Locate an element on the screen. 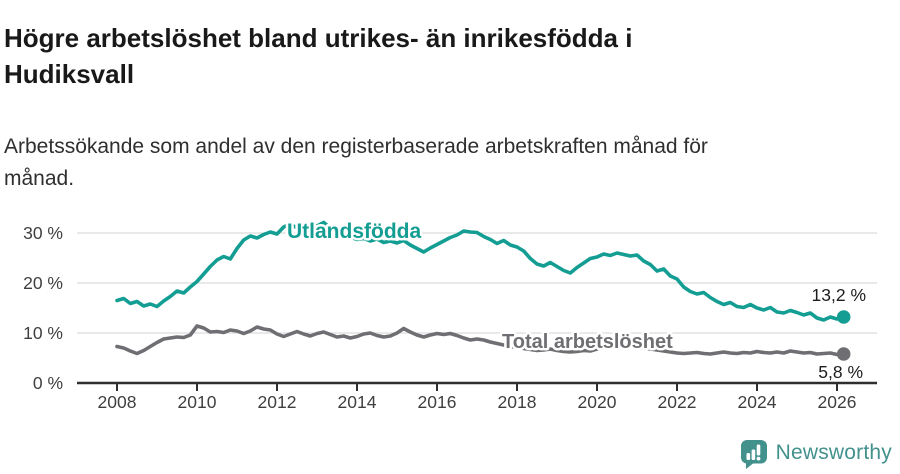 Image resolution: width=900 pixels, height=474 pixels. x-axis-tick-label: 2012 is located at coordinates (277, 402).